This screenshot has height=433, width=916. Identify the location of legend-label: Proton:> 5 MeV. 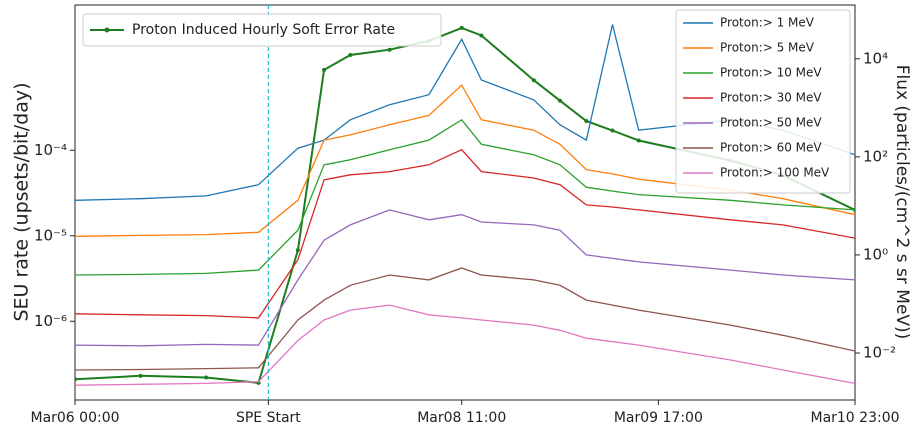
(767, 48).